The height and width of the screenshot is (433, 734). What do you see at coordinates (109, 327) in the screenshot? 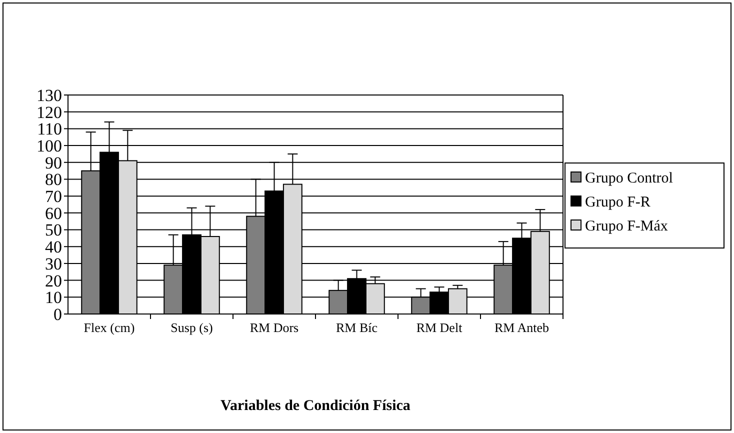
I see `x-tick-label: Flex (cm)` at bounding box center [109, 327].